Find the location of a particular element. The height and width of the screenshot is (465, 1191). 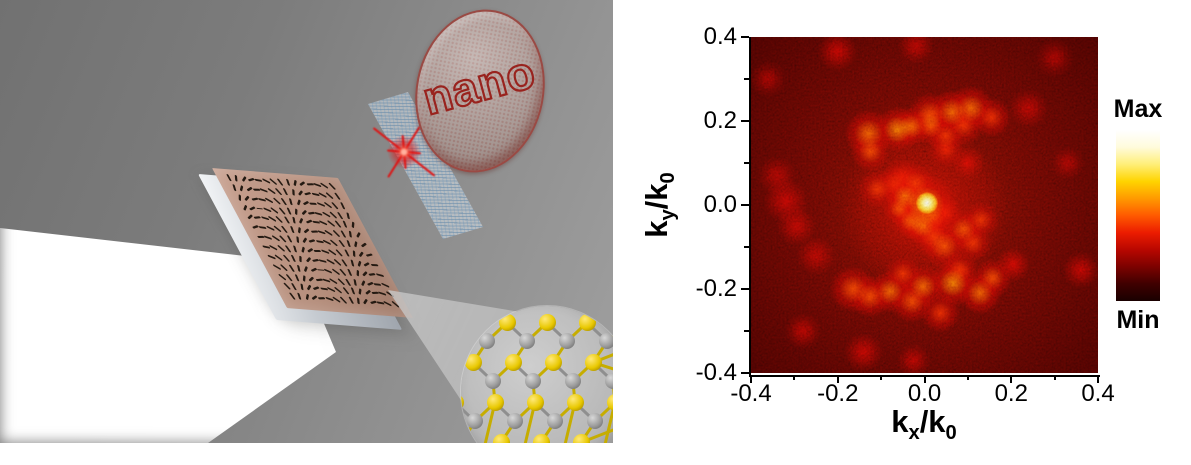

nano-disk-text: nano is located at coordinates (479, 85).